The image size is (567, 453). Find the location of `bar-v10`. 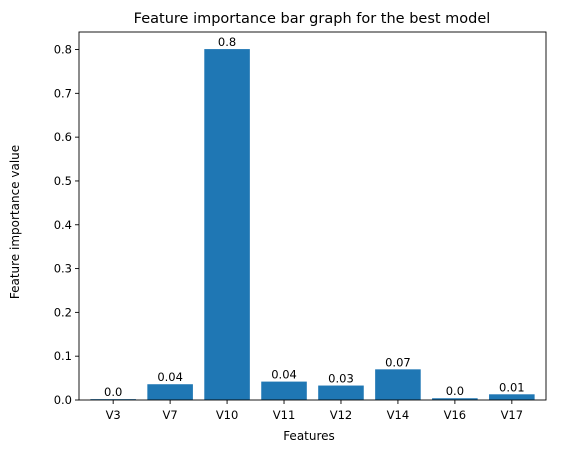

bar-v10 is located at coordinates (227, 224).